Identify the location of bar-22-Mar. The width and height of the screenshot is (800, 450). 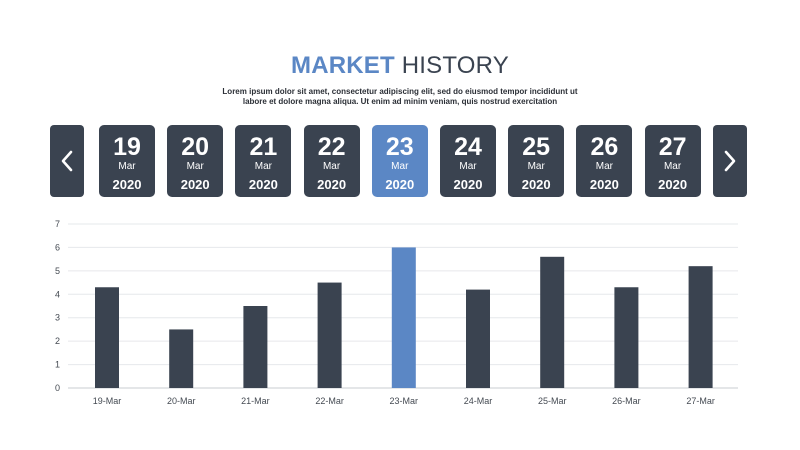
(329, 335).